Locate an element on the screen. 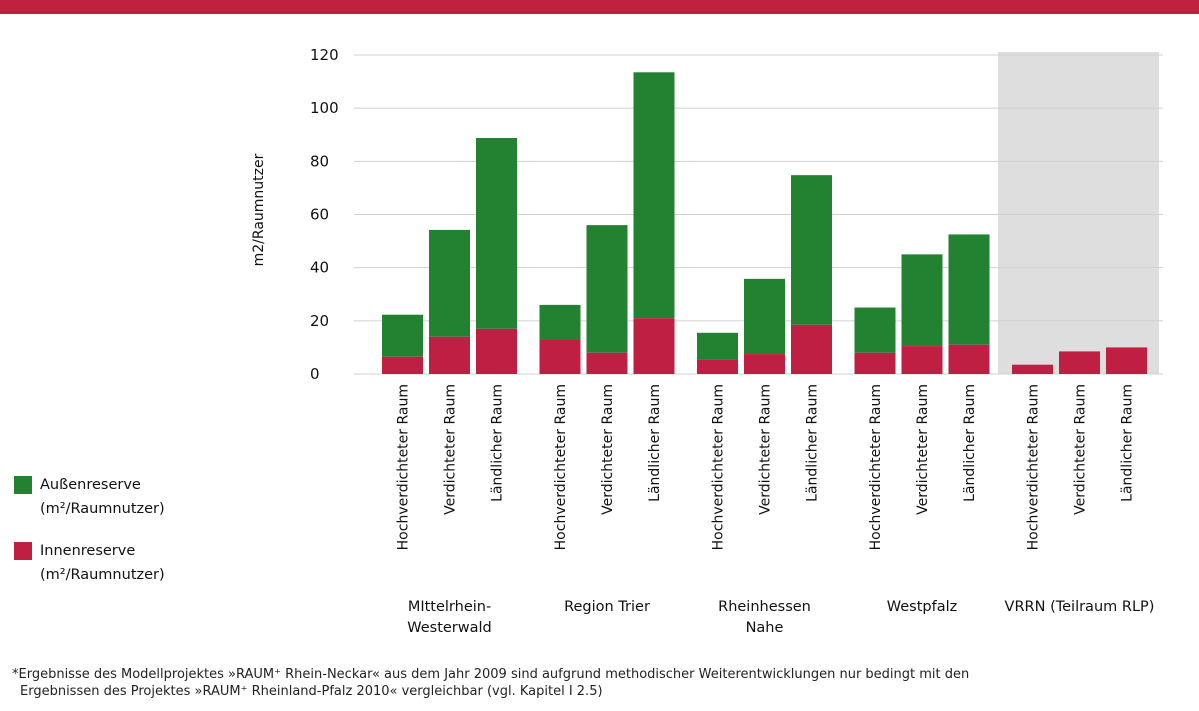  y-tick-label: 60 is located at coordinates (319, 215).